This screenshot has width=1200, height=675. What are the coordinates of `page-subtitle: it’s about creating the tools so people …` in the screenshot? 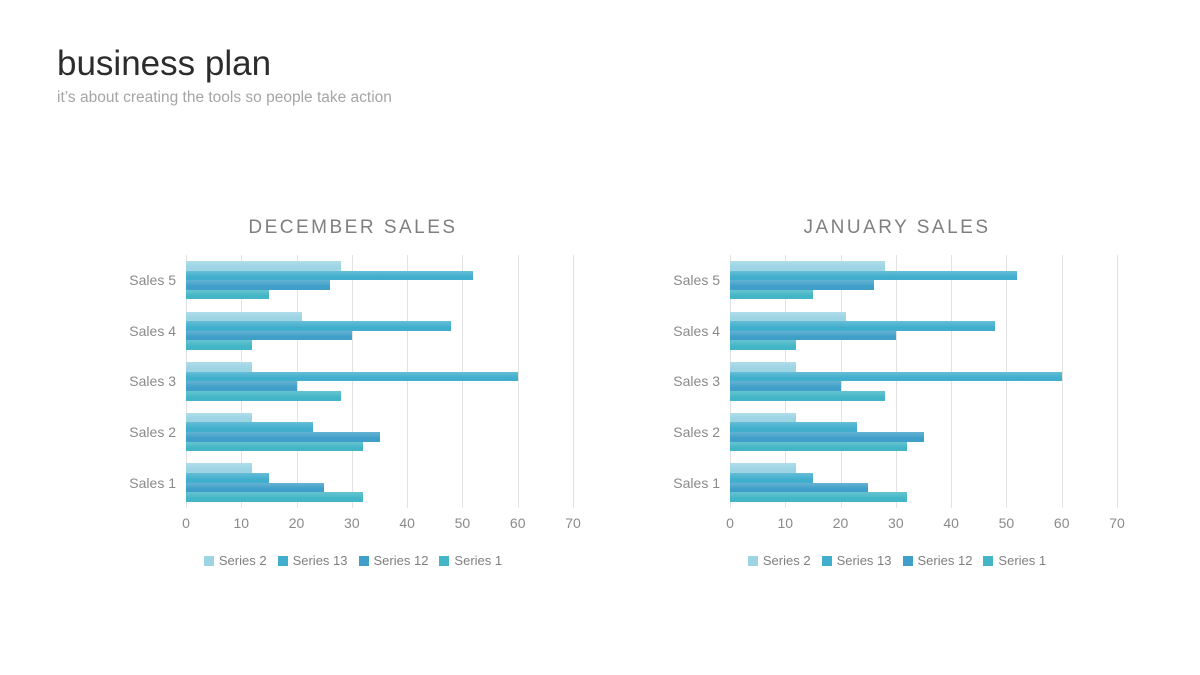 It's located at (224, 98).